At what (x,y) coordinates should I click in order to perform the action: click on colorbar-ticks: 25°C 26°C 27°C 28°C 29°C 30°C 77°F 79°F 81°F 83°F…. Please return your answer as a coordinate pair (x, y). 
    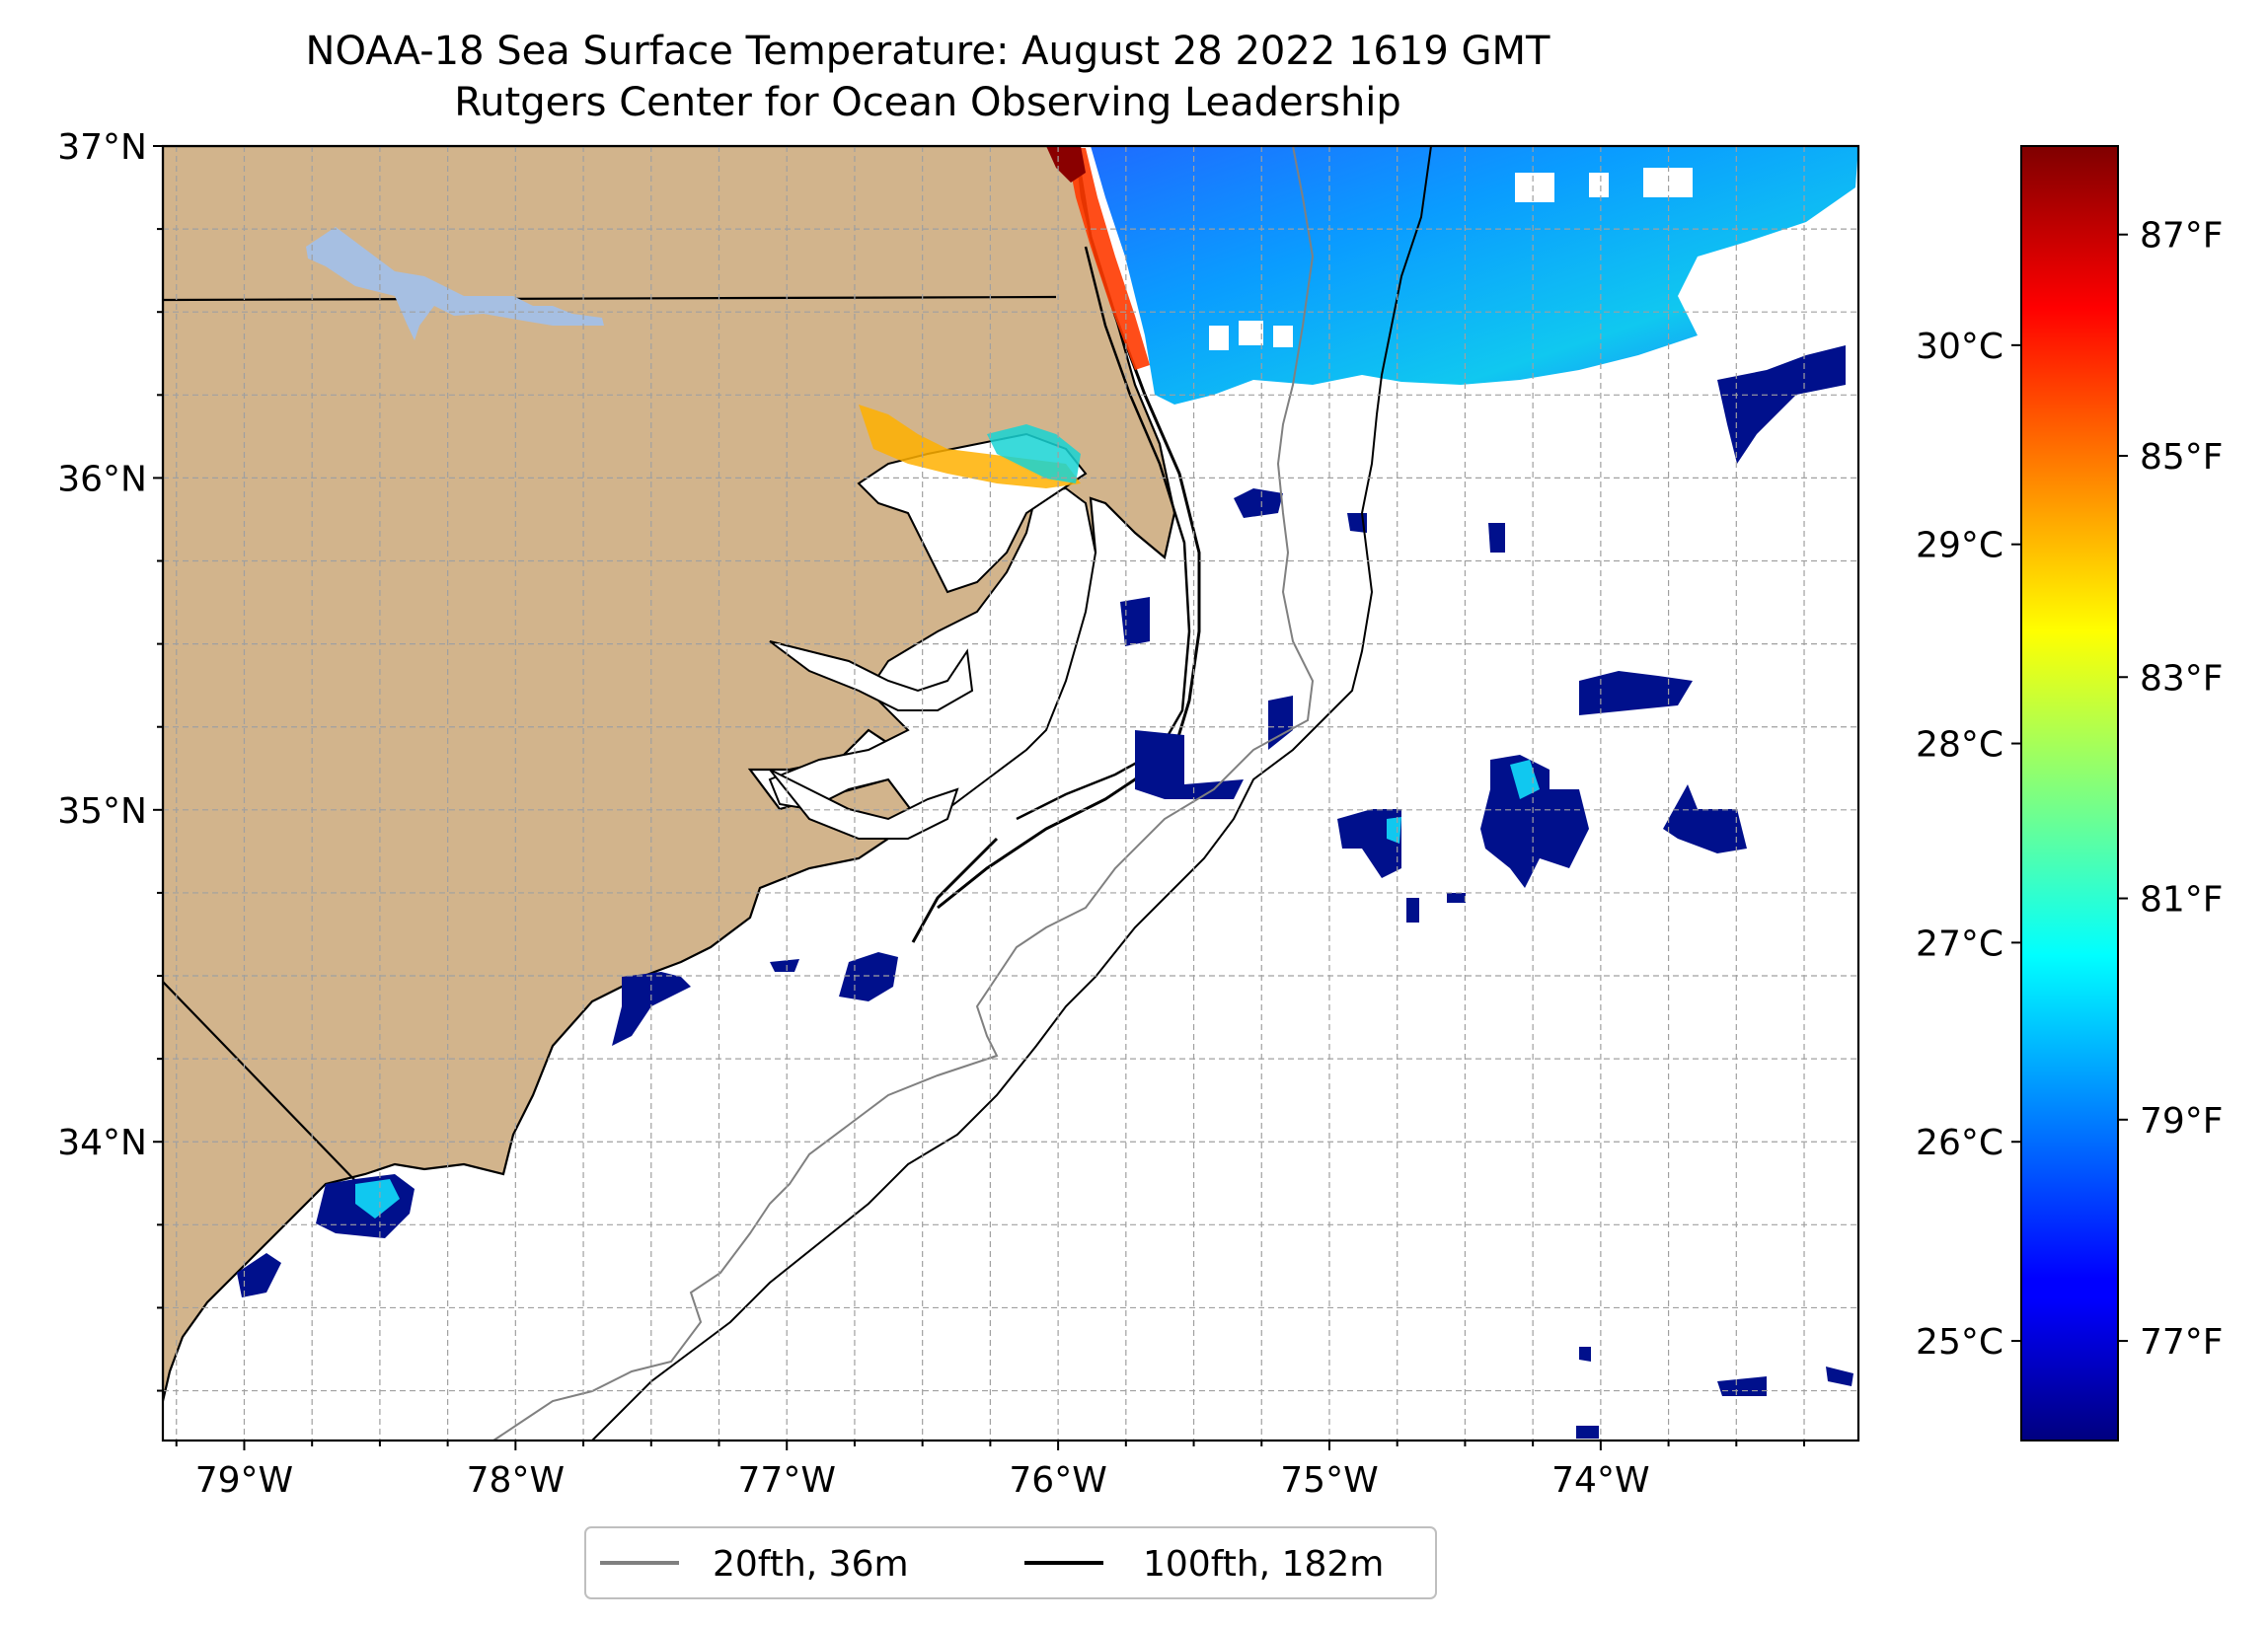
    Looking at the image, I should click on (2069, 789).